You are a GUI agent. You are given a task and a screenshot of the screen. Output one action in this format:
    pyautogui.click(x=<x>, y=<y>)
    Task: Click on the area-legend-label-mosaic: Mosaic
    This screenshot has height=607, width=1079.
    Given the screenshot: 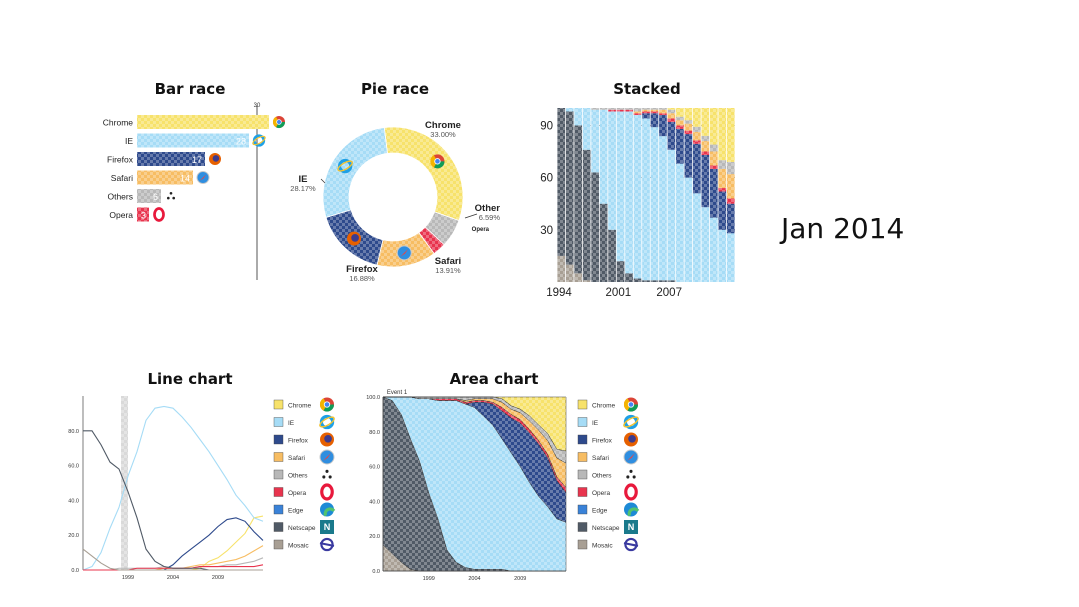 What is the action you would take?
    pyautogui.click(x=602, y=546)
    